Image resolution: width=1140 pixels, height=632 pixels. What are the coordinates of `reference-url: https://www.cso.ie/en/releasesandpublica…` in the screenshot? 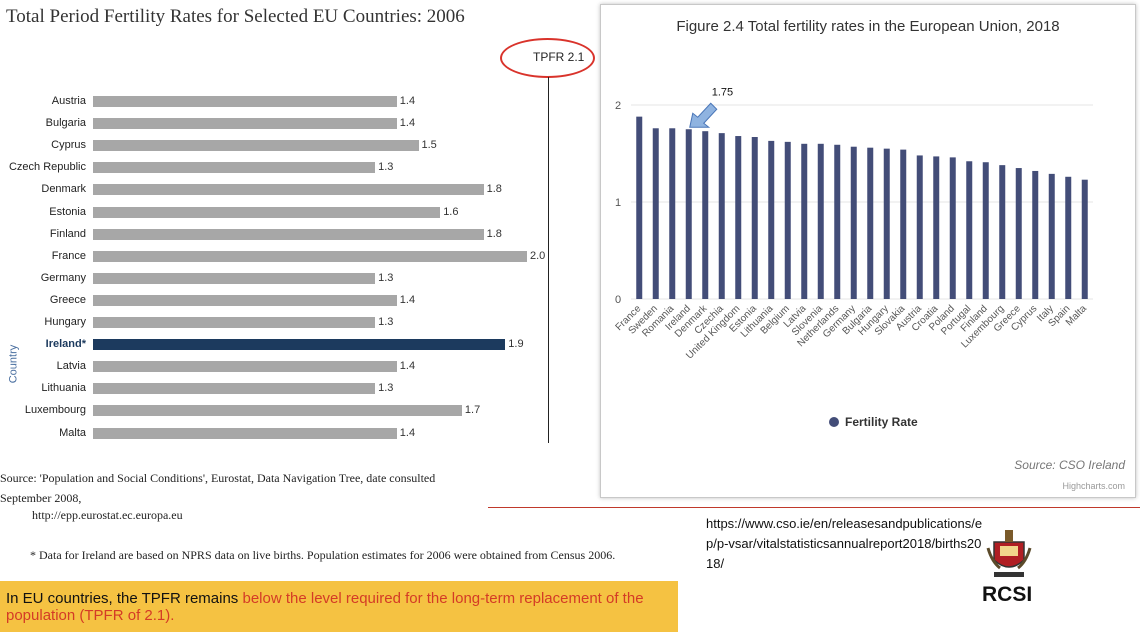 It's located at (844, 543).